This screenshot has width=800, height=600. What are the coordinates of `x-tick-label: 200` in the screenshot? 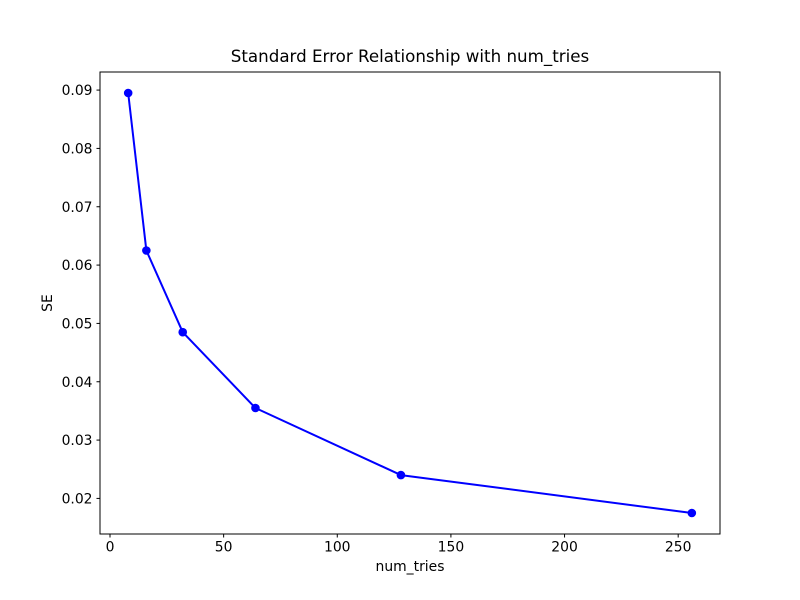 It's located at (564, 548).